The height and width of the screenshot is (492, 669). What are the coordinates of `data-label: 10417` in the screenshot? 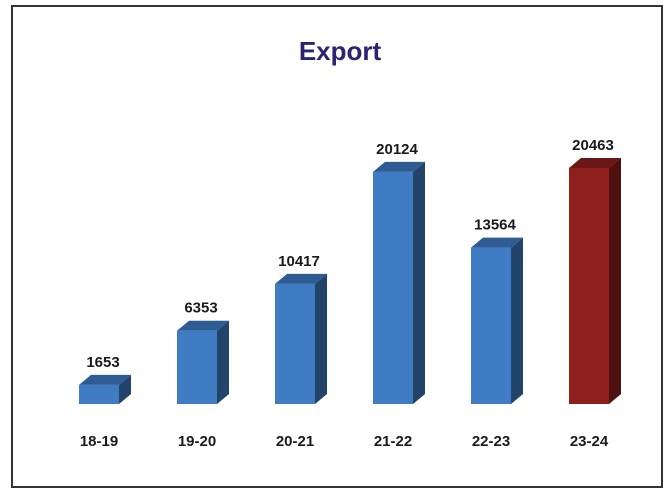 It's located at (299, 261).